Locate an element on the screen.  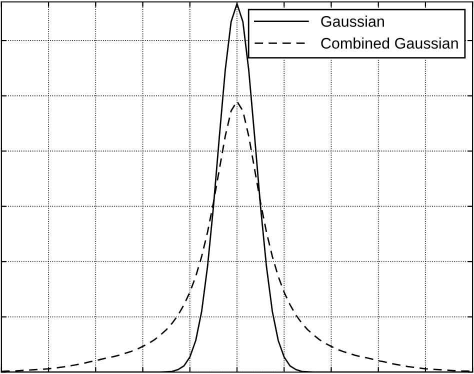
legend-label: Gaussian is located at coordinates (352, 21).